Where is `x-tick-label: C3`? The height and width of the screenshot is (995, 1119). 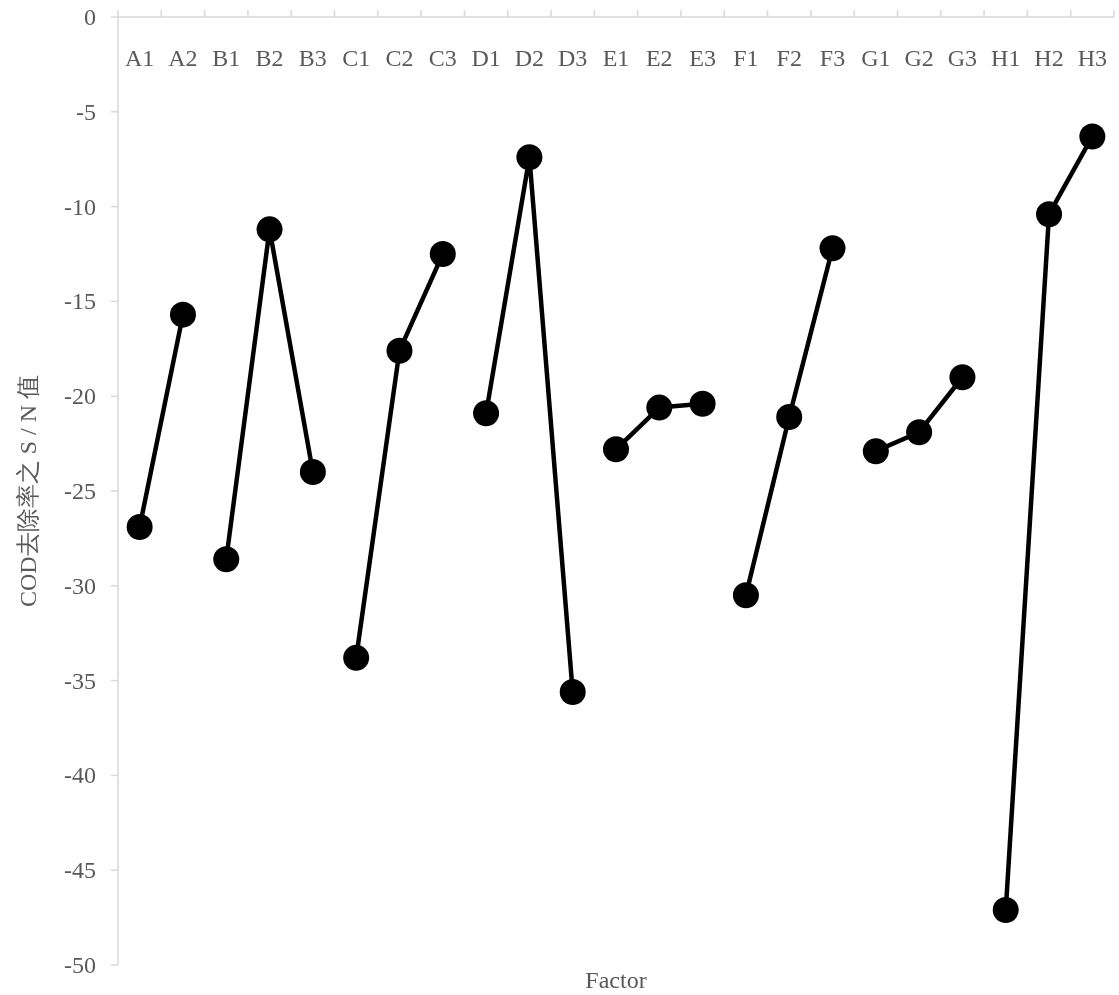 x-tick-label: C3 is located at coordinates (442, 58).